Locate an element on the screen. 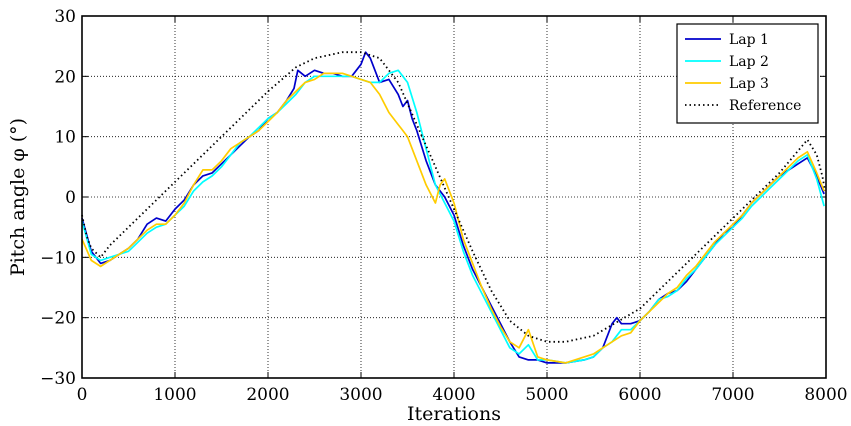  y-tick-label: −10 is located at coordinates (58, 258).